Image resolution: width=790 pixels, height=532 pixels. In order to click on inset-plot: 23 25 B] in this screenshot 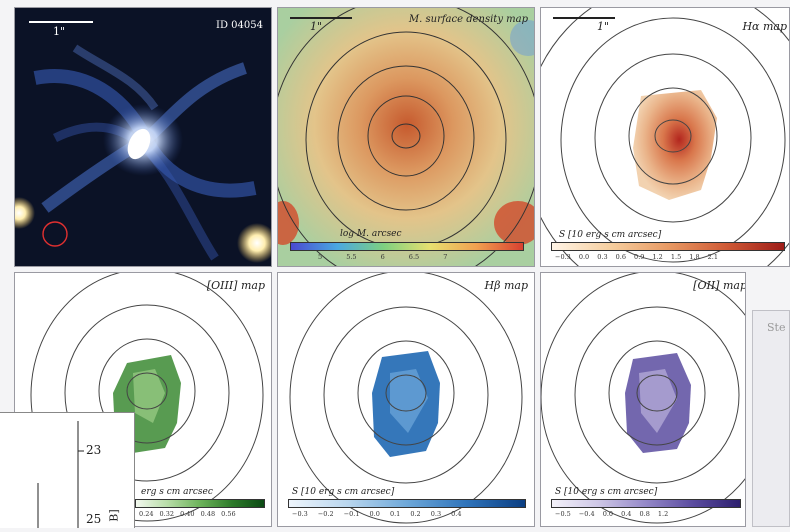, I will do `click(67, 470)`.